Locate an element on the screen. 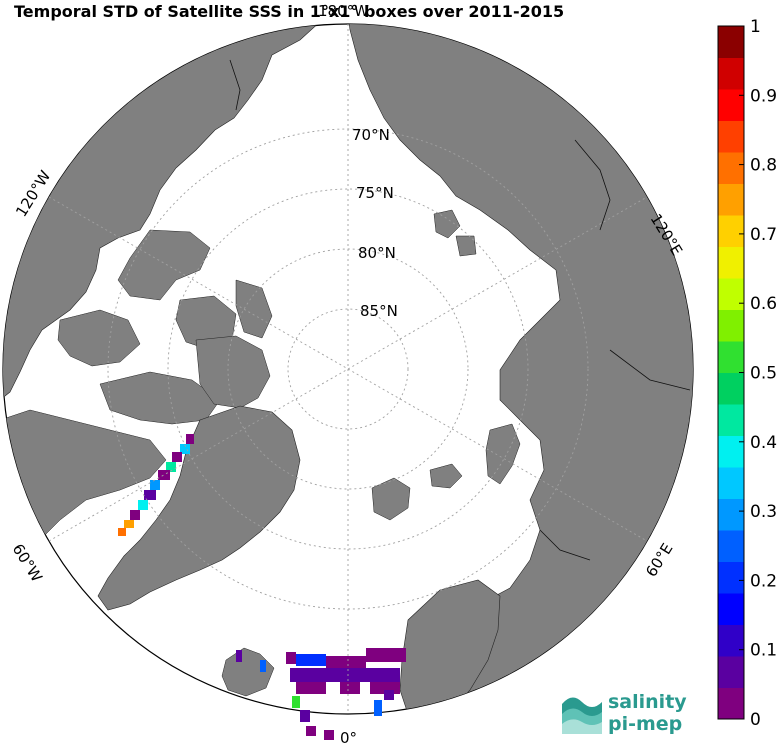 This screenshot has width=780, height=747. lon-label-right-lower: 60°E is located at coordinates (659, 560).